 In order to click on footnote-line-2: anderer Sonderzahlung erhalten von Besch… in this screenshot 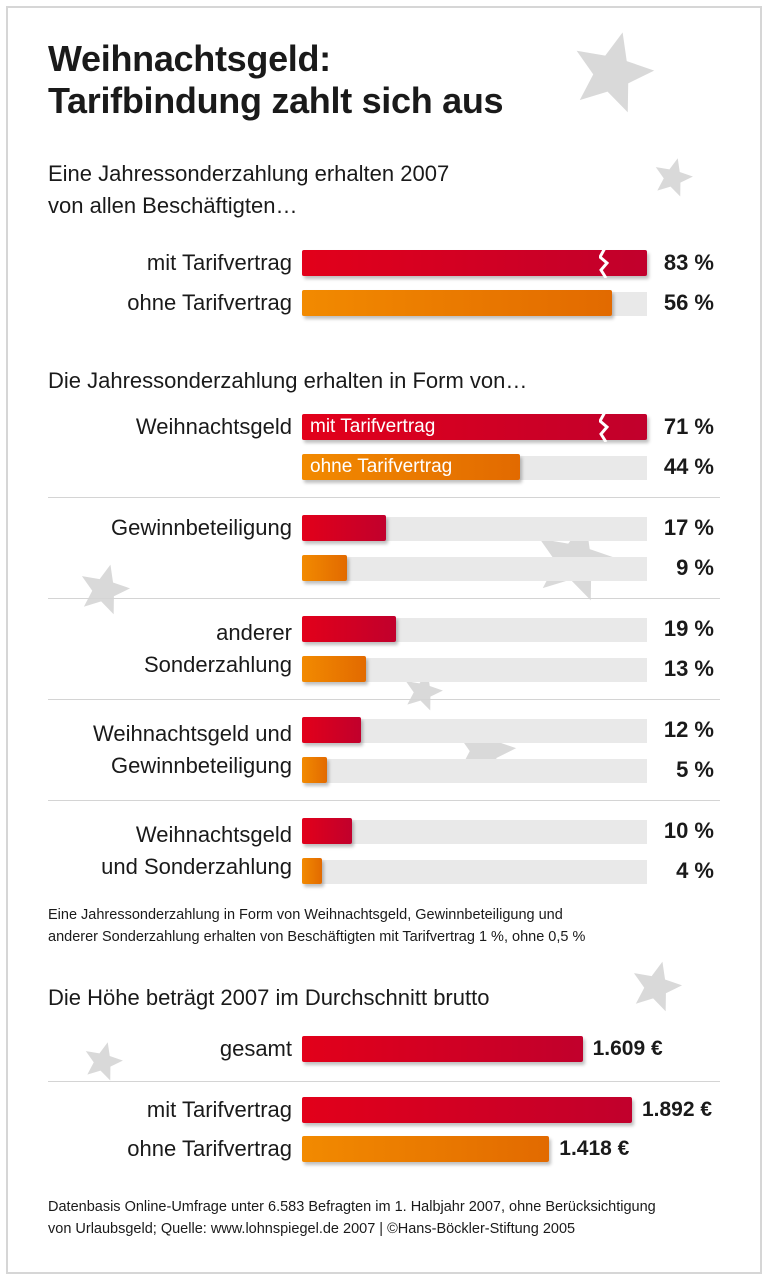, I will do `click(317, 937)`.